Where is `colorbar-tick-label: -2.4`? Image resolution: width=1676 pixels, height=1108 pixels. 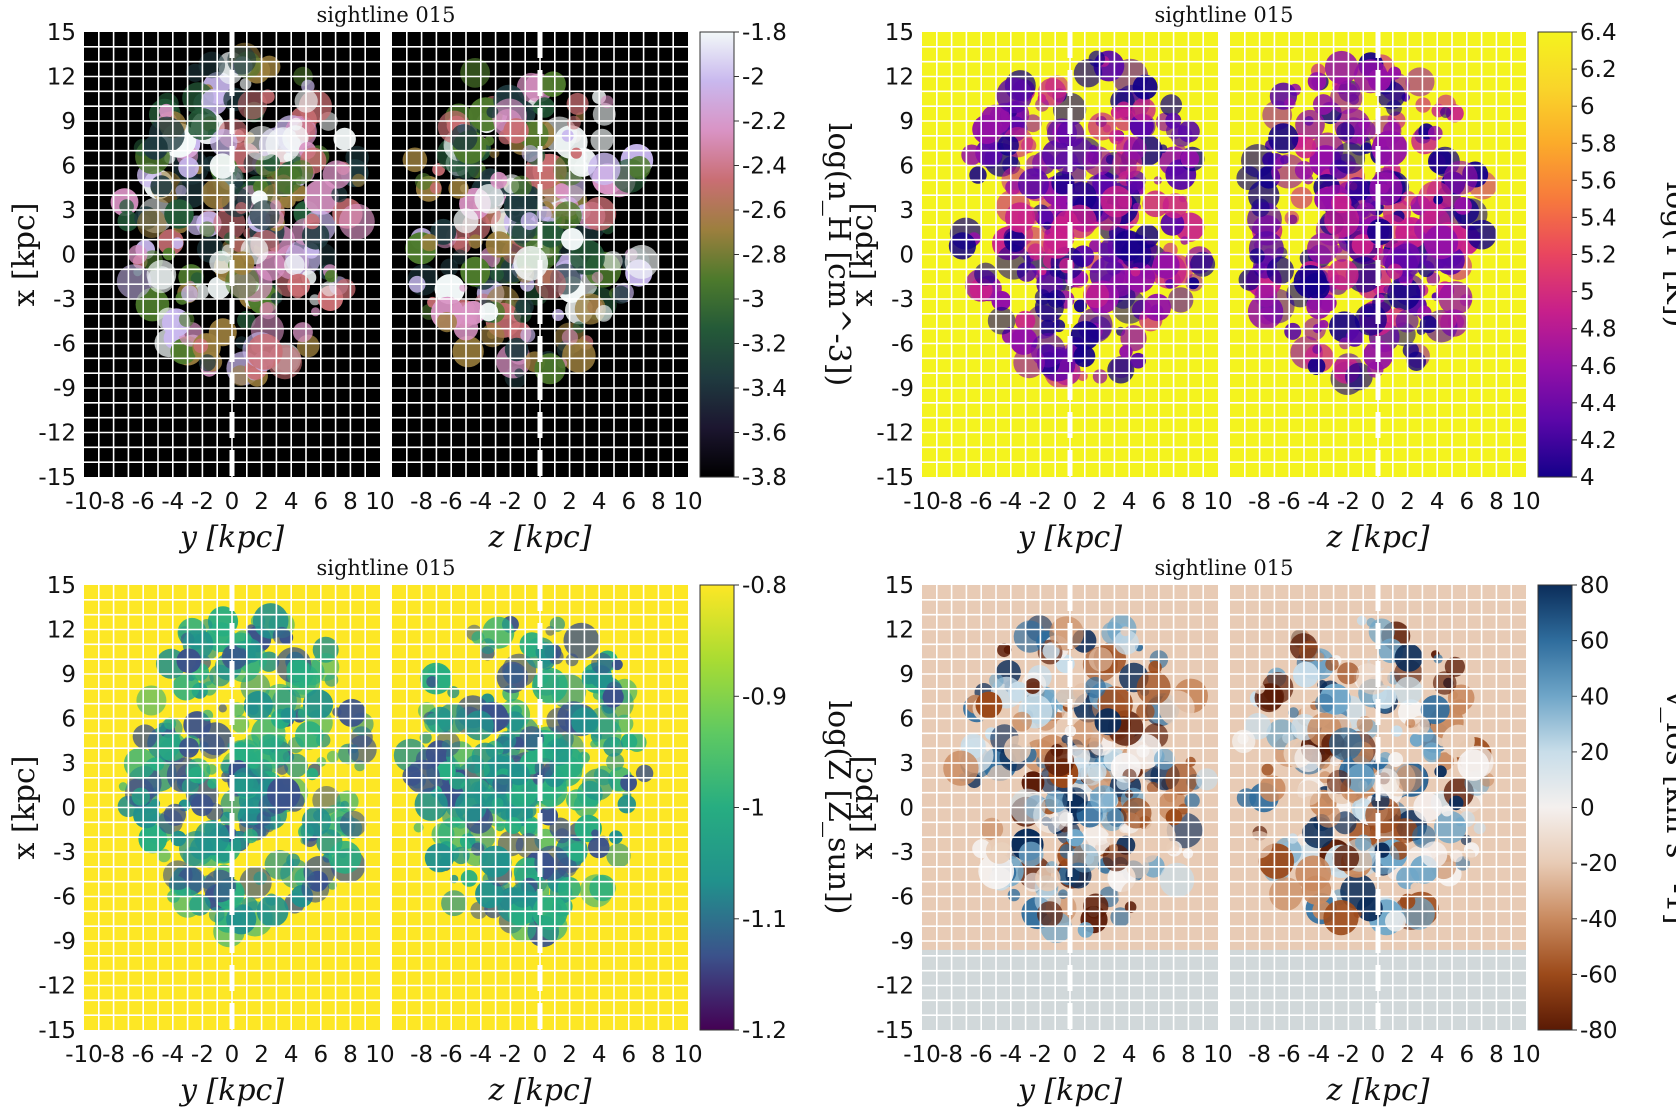 colorbar-tick-label: -2.4 is located at coordinates (764, 167).